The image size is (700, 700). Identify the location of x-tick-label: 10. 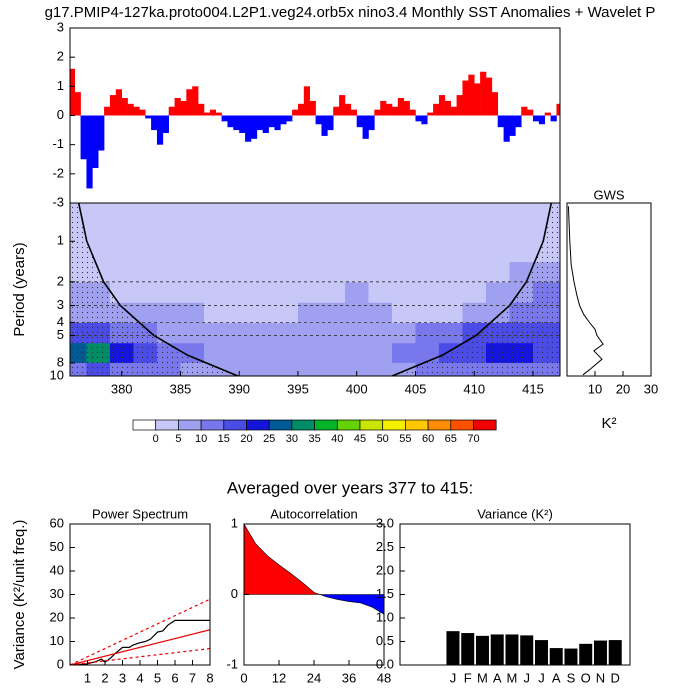
(595, 388).